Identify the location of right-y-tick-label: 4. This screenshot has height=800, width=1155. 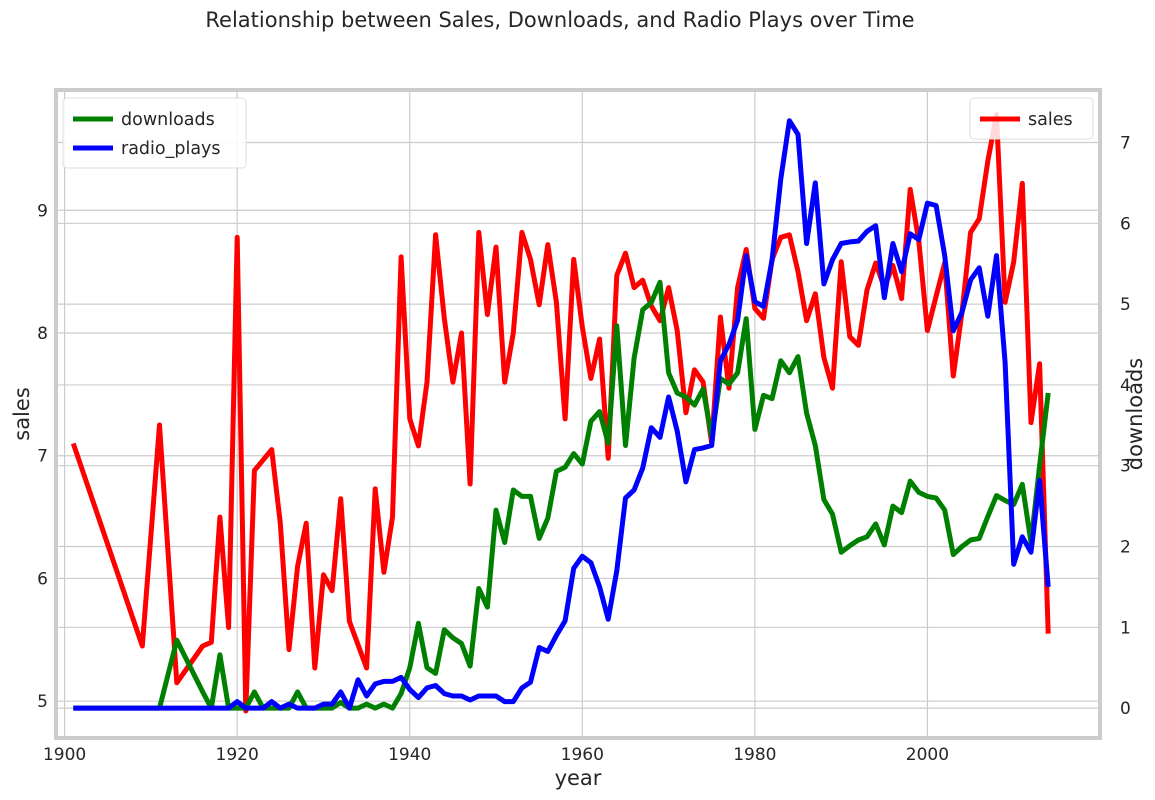
(1125, 386).